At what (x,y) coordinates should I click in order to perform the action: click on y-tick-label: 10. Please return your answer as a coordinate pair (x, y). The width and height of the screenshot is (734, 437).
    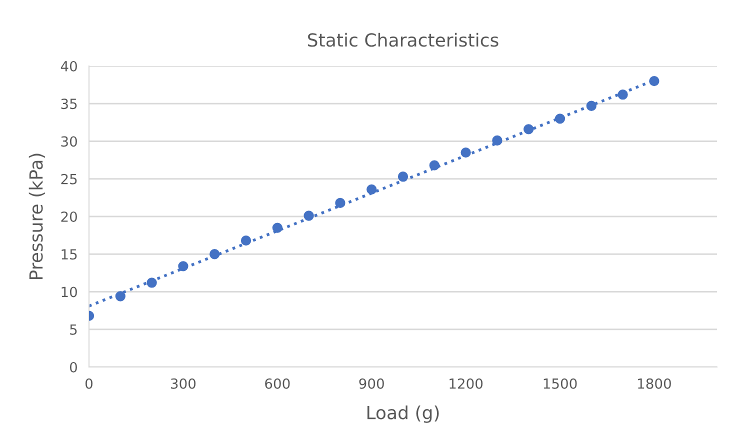
    Looking at the image, I should click on (69, 292).